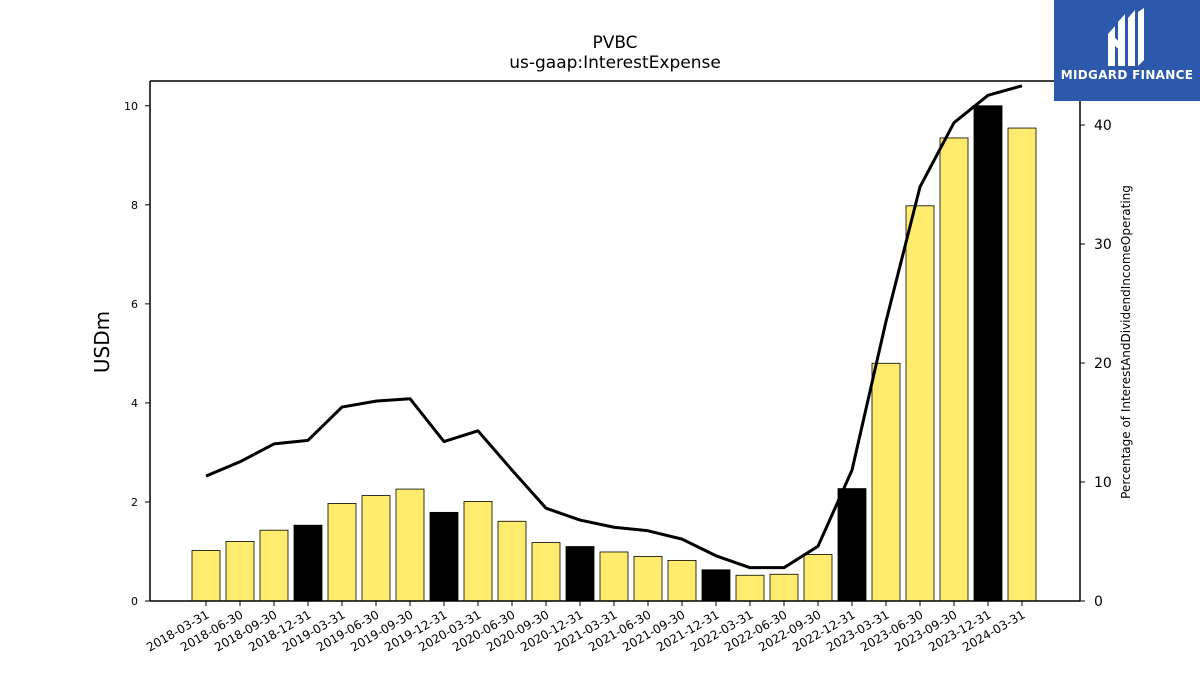 Image resolution: width=1200 pixels, height=675 pixels. What do you see at coordinates (134, 601) in the screenshot?
I see `y-tick-label: 0` at bounding box center [134, 601].